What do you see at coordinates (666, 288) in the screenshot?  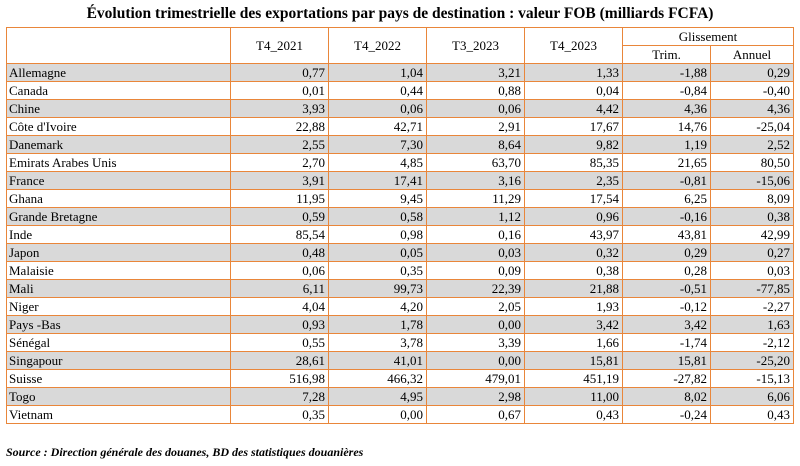 I see `value-cell-glissement-trim: -0,51` at bounding box center [666, 288].